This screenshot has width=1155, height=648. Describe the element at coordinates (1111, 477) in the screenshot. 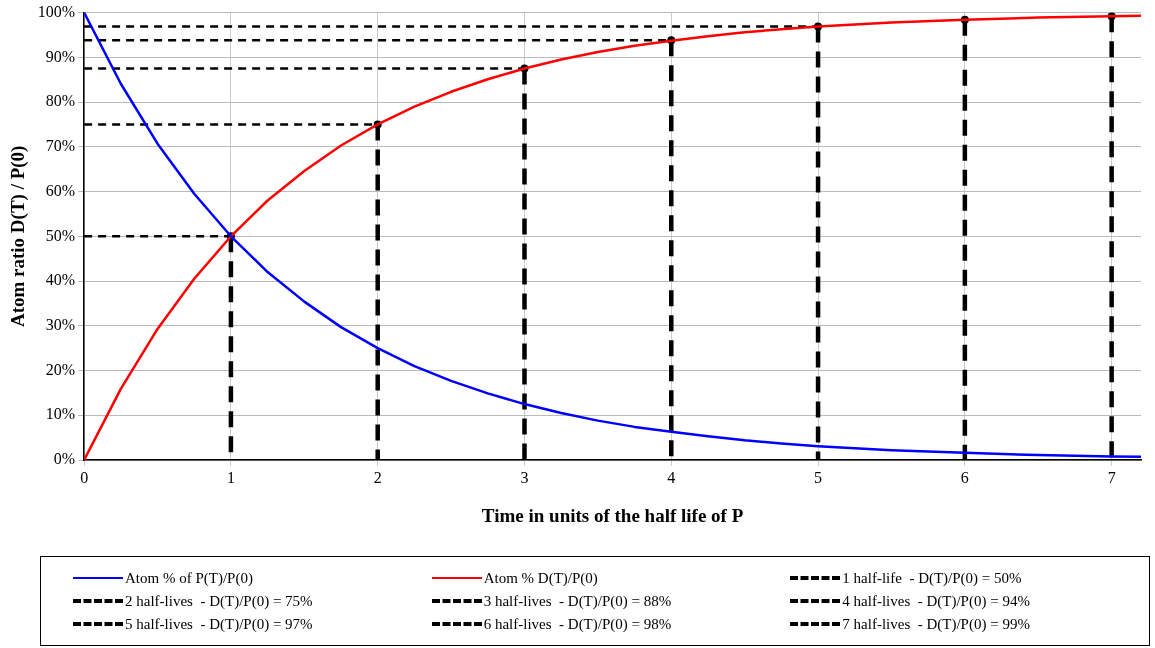

I see `x-tick-label: 7` at that location.